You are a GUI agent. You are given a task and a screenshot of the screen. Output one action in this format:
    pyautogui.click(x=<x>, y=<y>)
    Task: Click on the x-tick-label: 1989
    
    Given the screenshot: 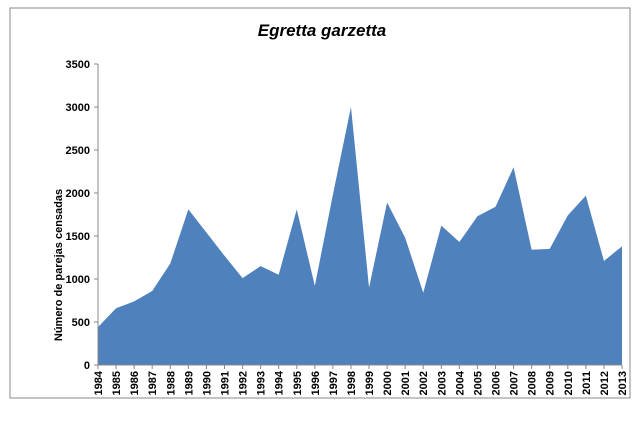 What is the action you would take?
    pyautogui.click(x=189, y=383)
    